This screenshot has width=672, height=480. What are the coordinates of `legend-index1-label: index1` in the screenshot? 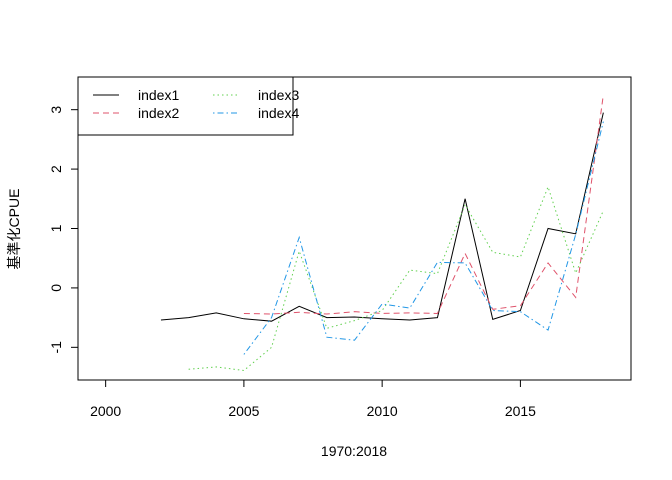 It's located at (158, 95).